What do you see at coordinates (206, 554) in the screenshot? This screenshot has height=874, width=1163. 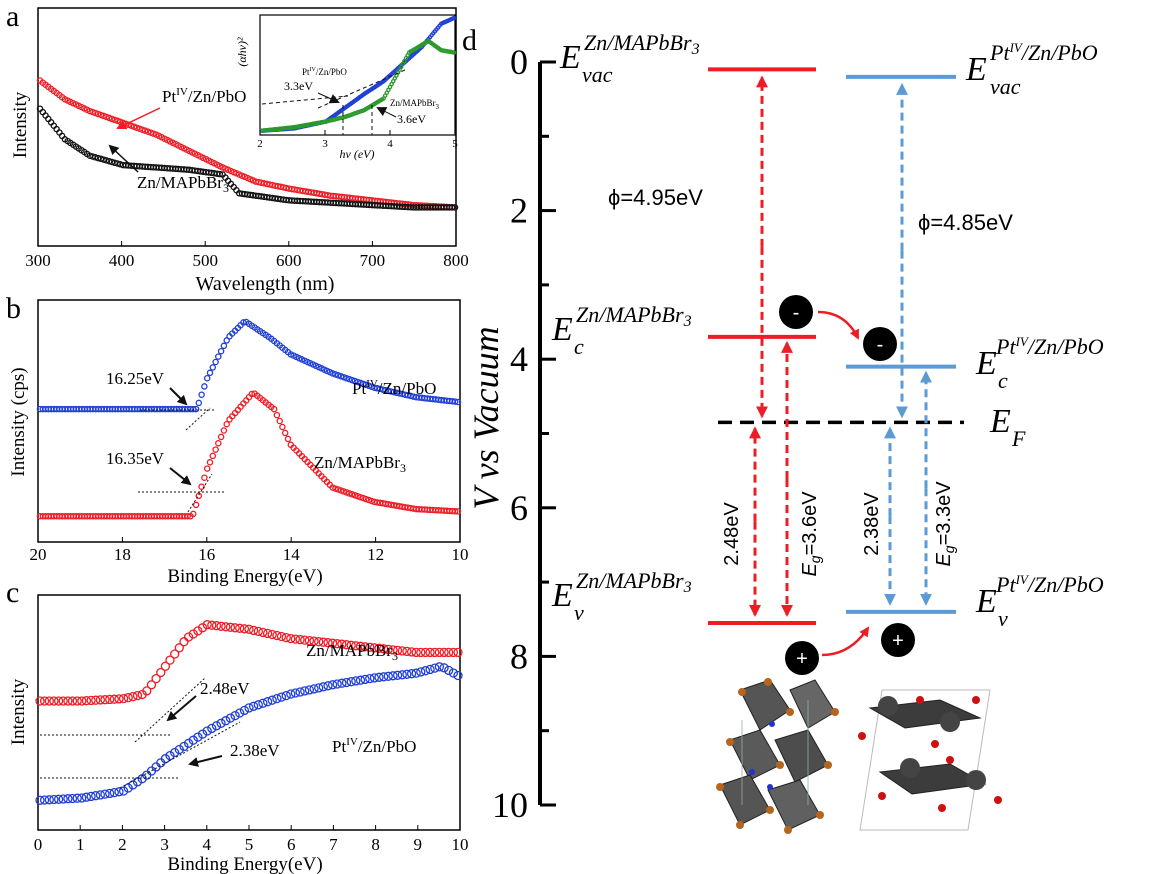 I see `panel-b-x-tick-label: 16` at bounding box center [206, 554].